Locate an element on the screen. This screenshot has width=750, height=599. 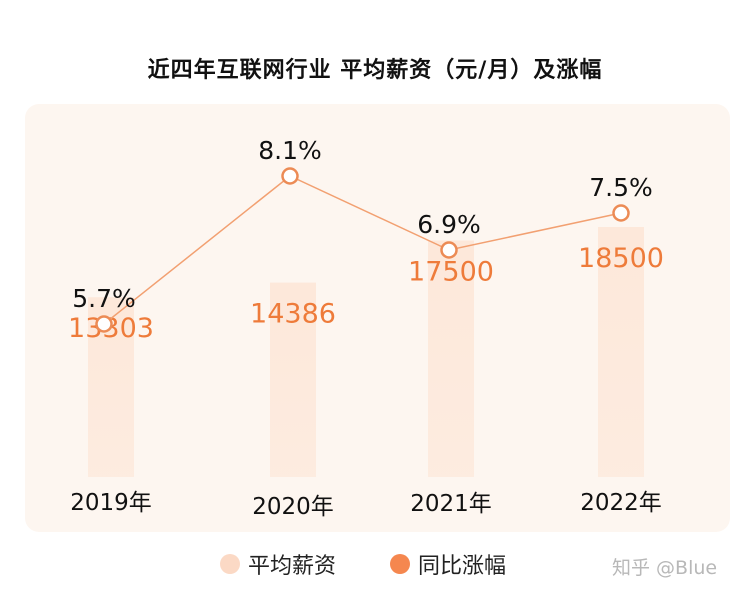
legend-item-line: 同比涨幅 is located at coordinates (448, 564).